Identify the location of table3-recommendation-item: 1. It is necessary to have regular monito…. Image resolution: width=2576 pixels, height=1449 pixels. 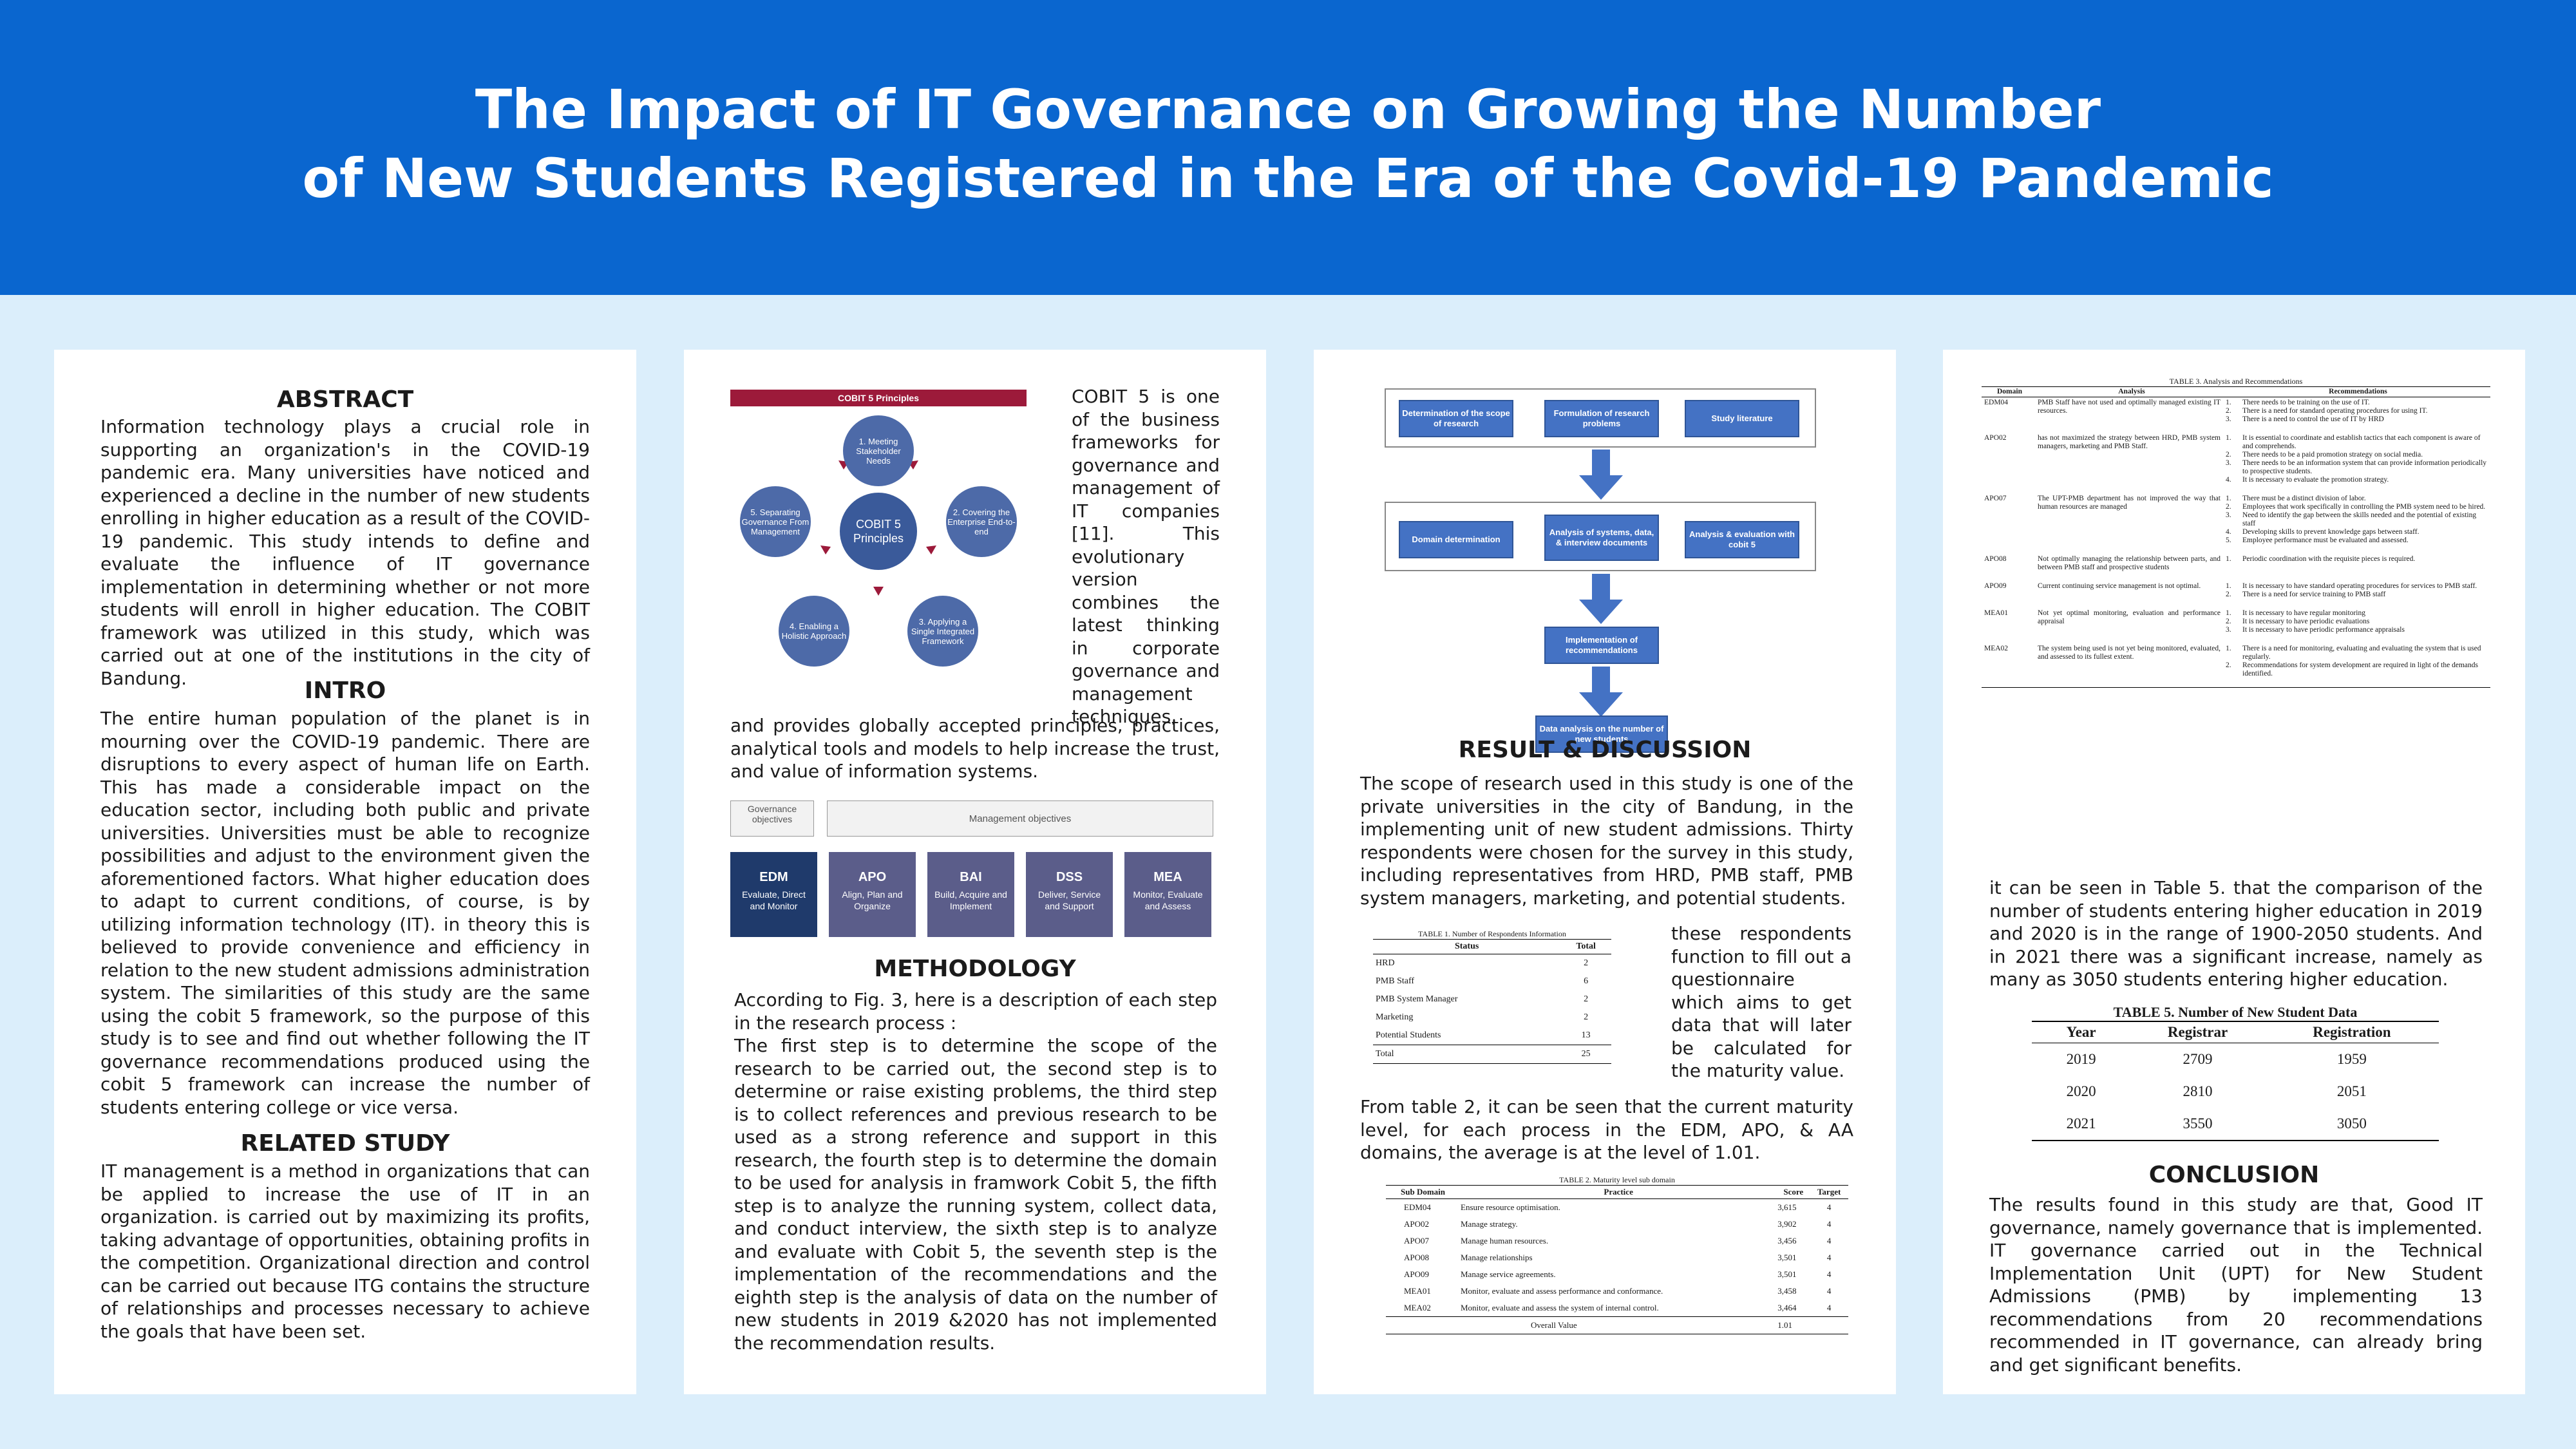
(2358, 613).